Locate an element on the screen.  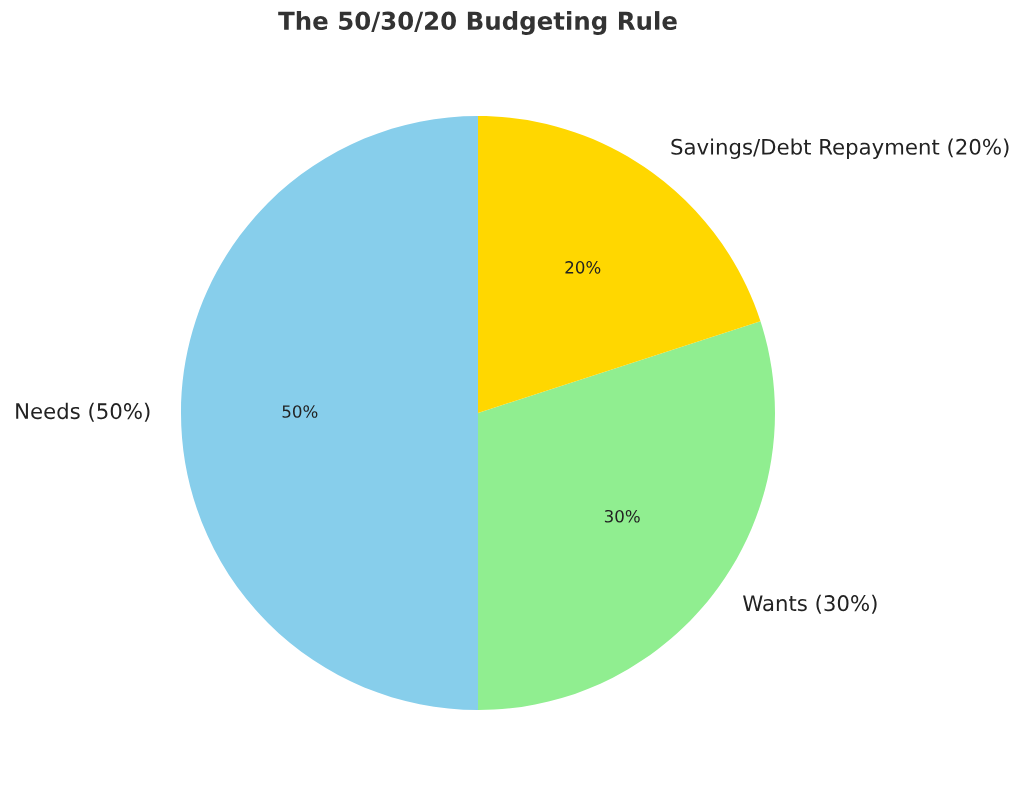
data-label: 50% is located at coordinates (300, 411).